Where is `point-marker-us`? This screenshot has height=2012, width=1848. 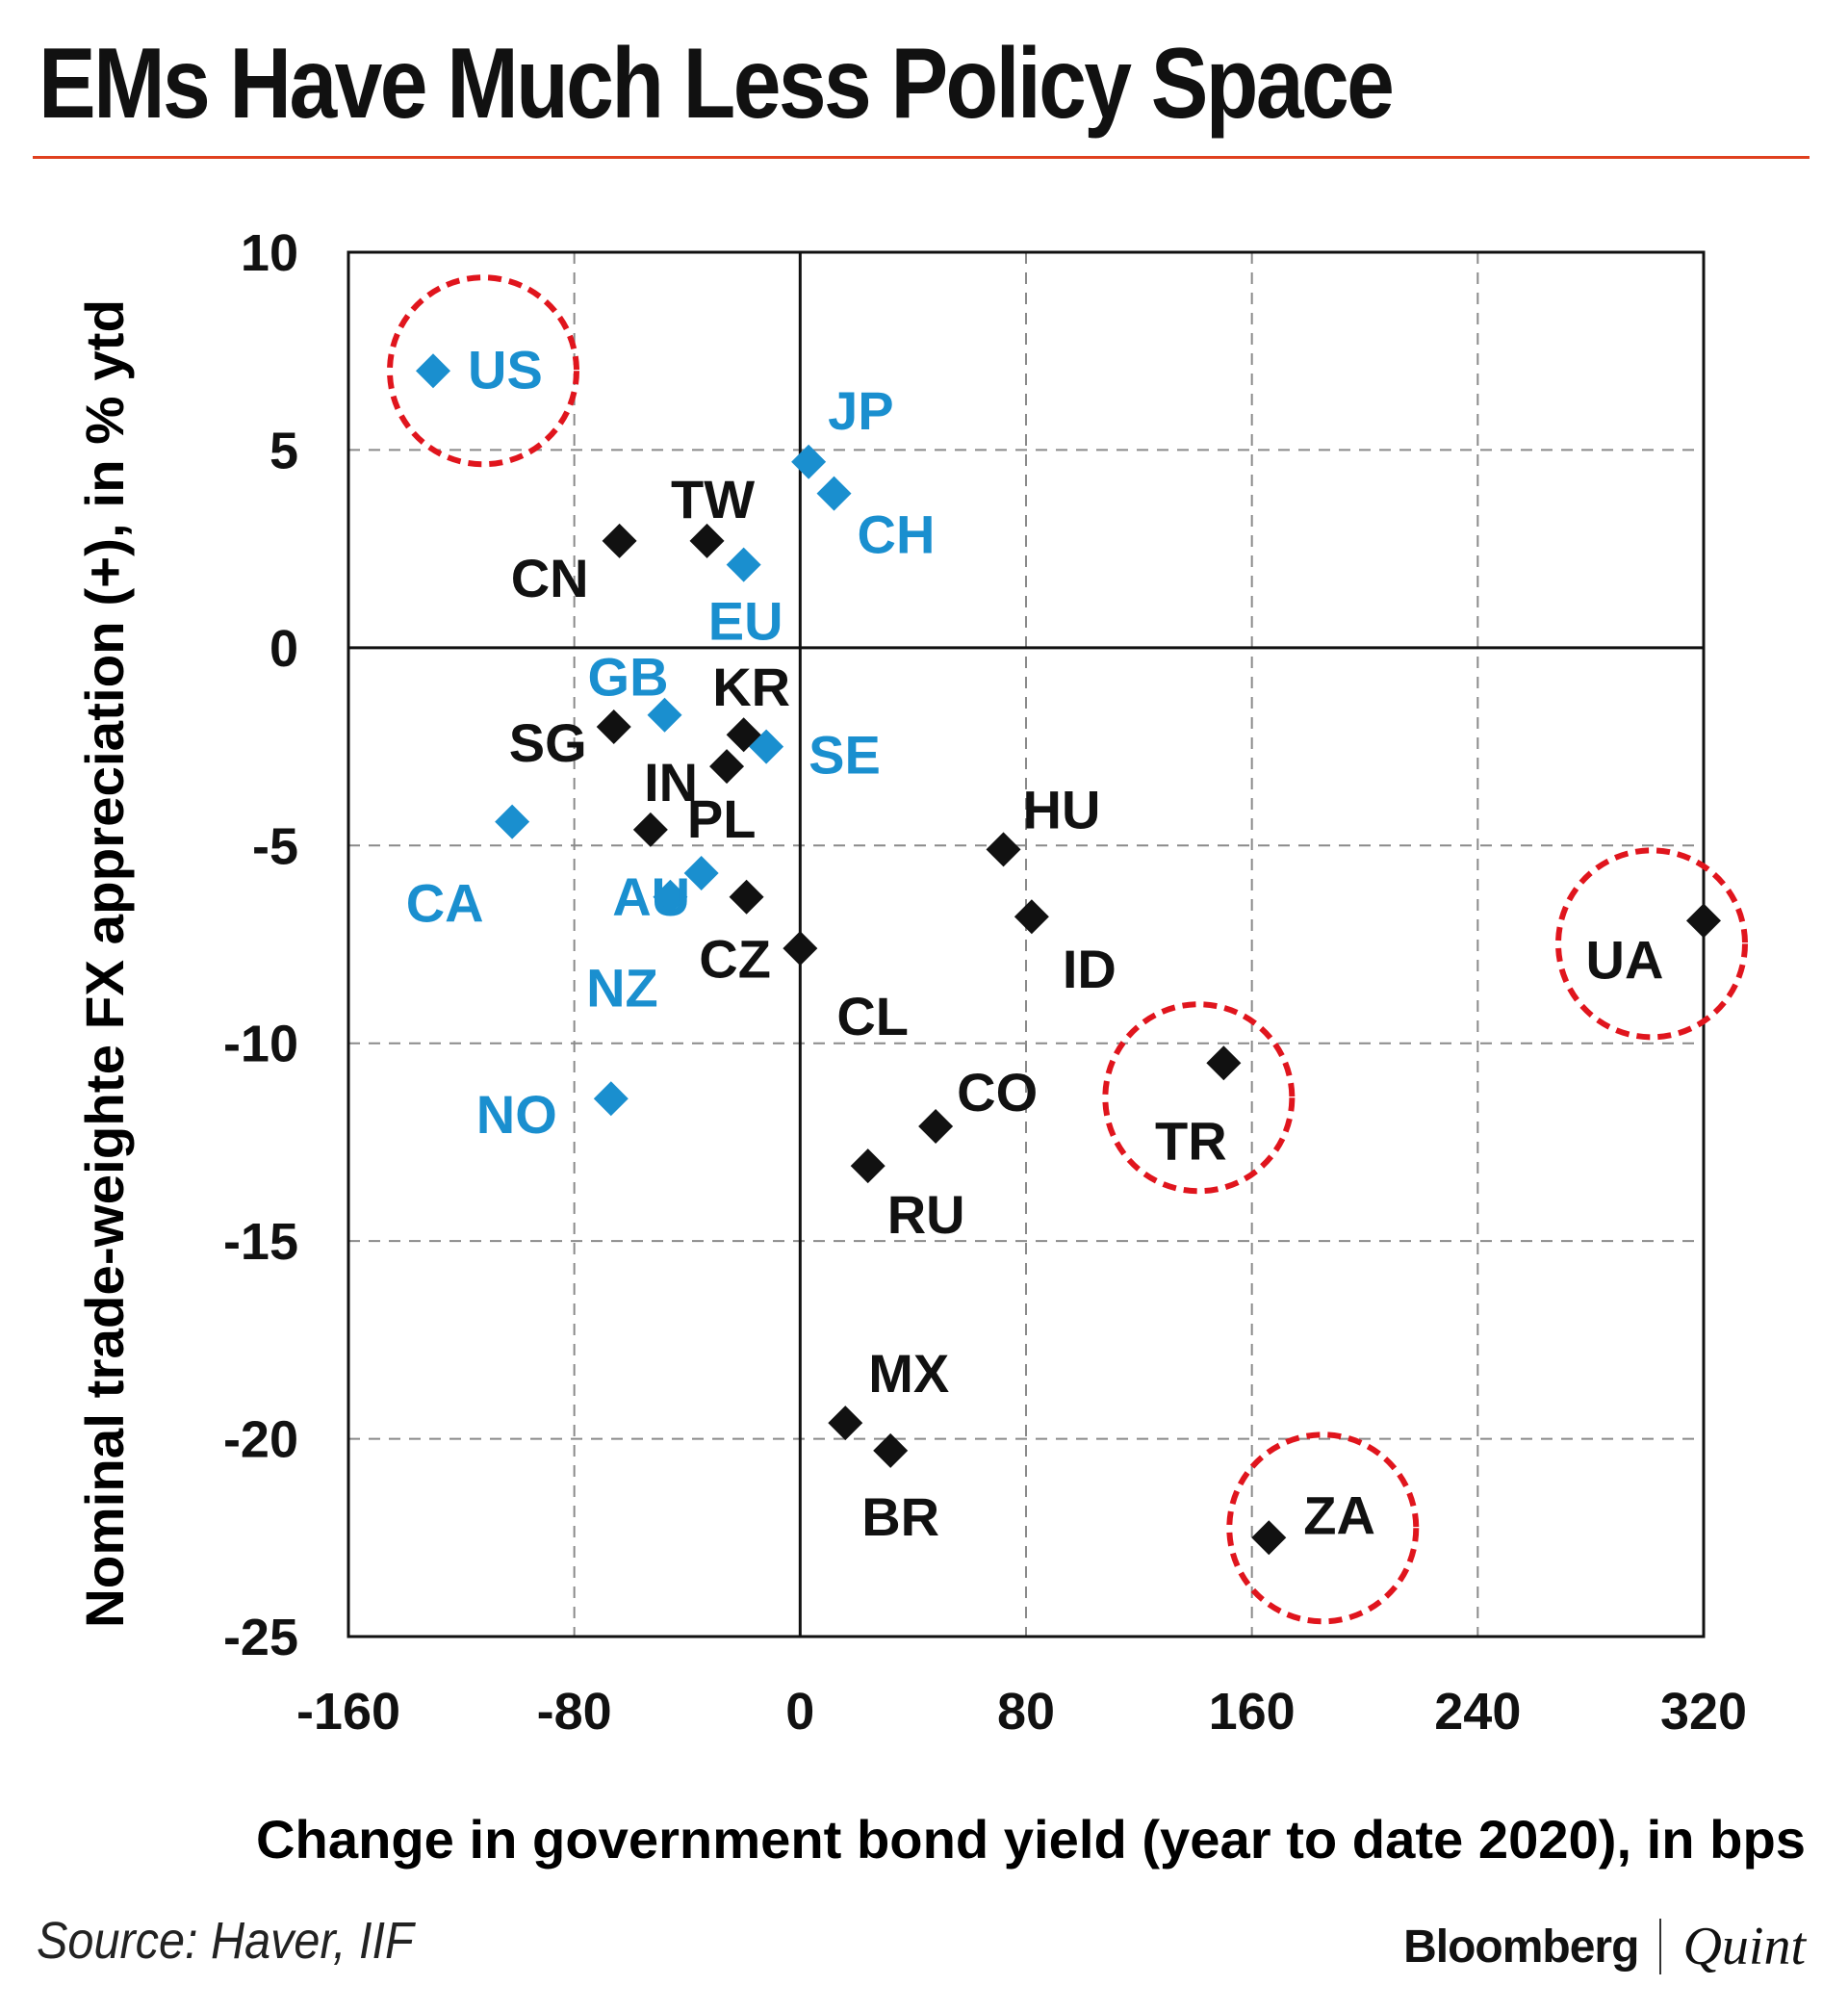 point-marker-us is located at coordinates (433, 371).